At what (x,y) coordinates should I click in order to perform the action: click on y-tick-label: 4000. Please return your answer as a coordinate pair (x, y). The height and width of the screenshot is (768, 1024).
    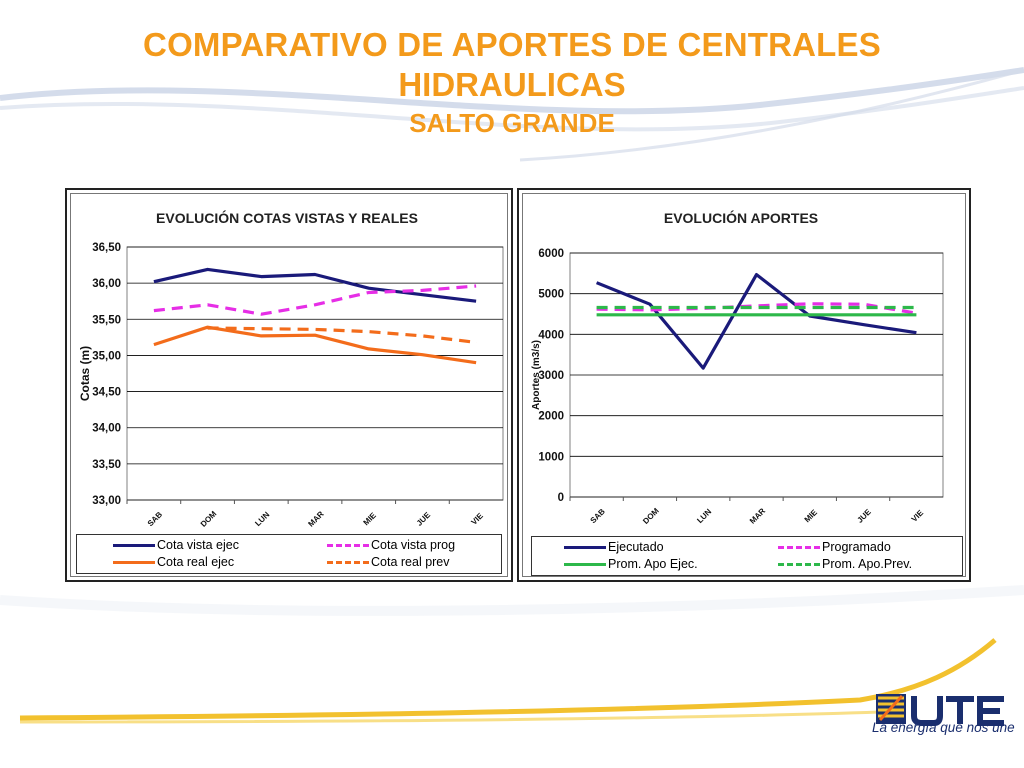
    Looking at the image, I should click on (551, 335).